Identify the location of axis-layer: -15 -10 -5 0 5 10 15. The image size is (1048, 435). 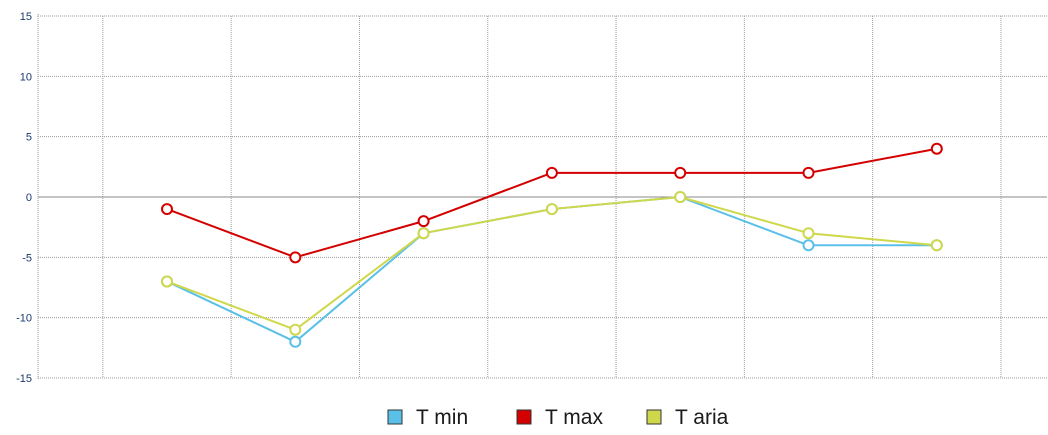
(27, 198).